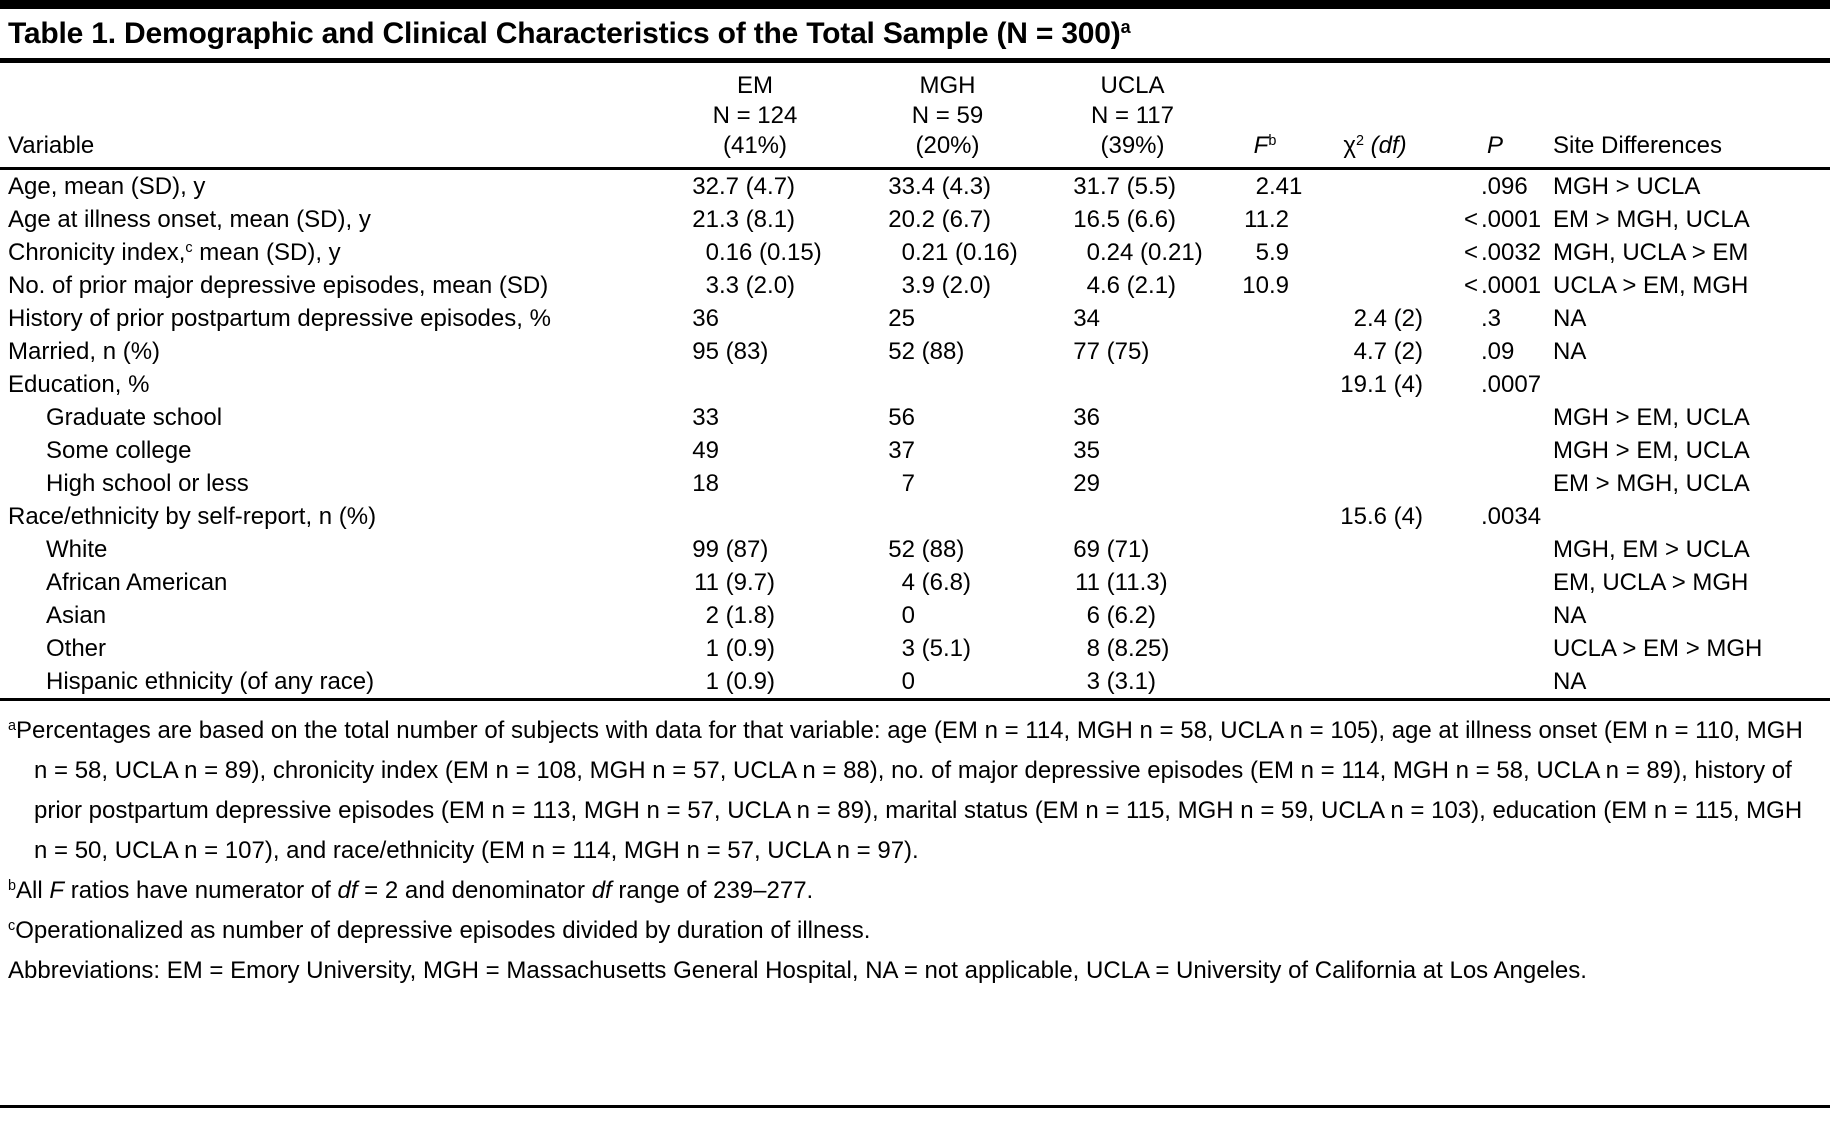 Image resolution: width=1830 pixels, height=1141 pixels. I want to click on table-row: High school or less 18 7 29 EM > MGH, UCLA, so click(915, 483).